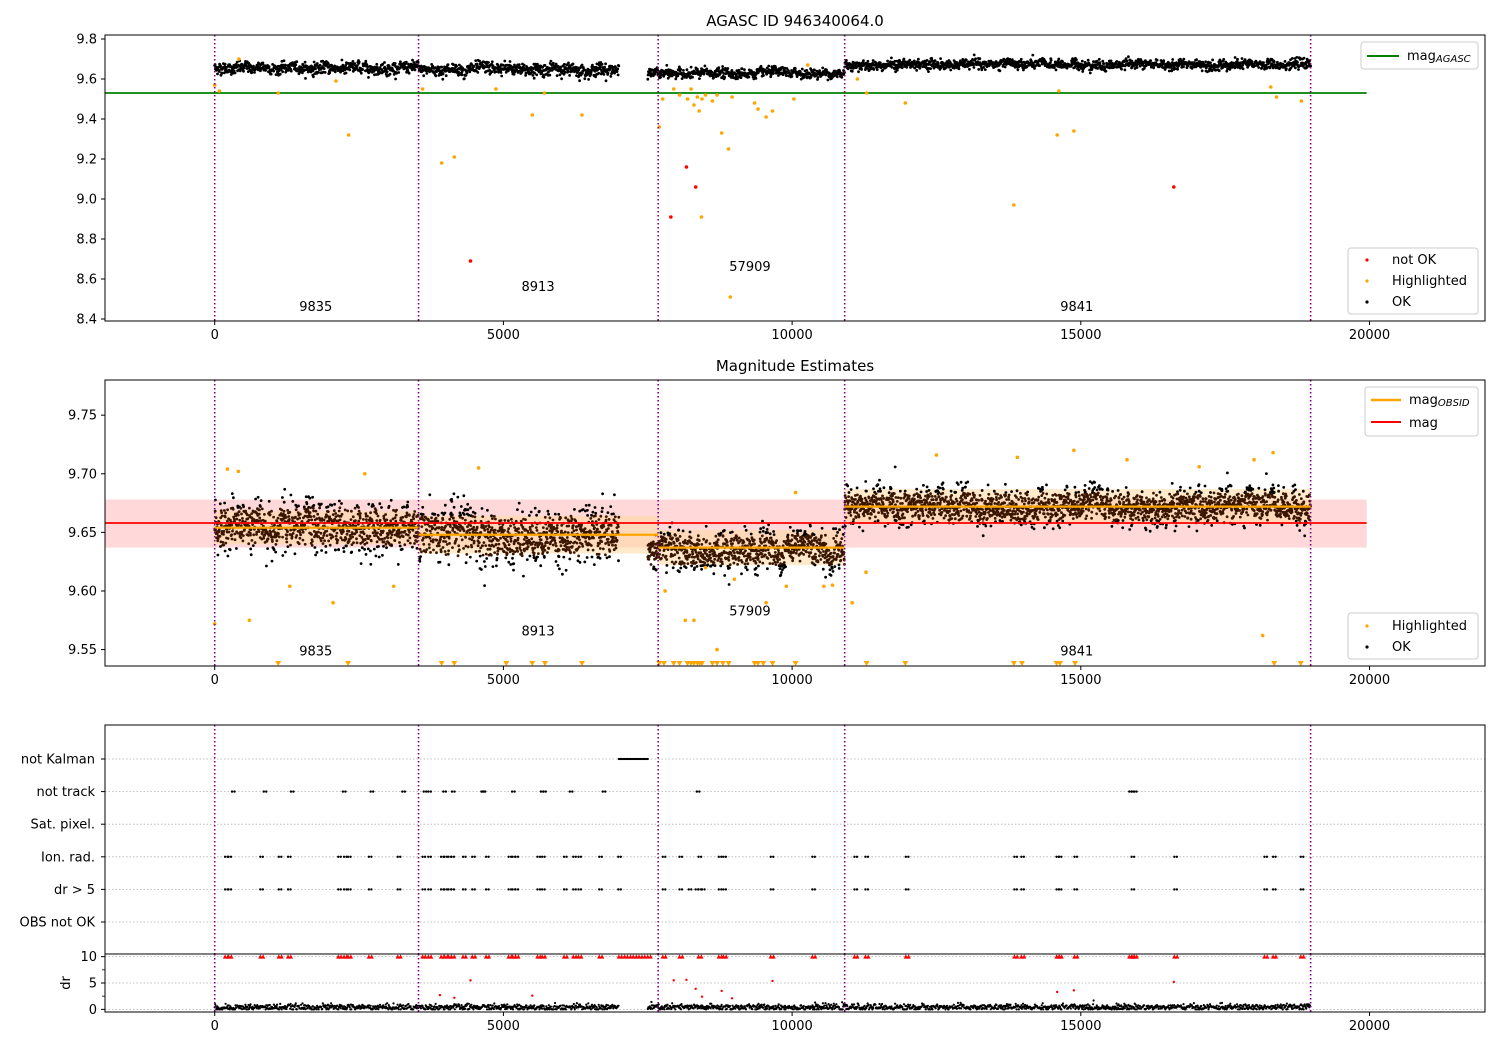 The height and width of the screenshot is (1050, 1500). Describe the element at coordinates (671, 217) in the screenshot. I see `not-ok-point` at that location.